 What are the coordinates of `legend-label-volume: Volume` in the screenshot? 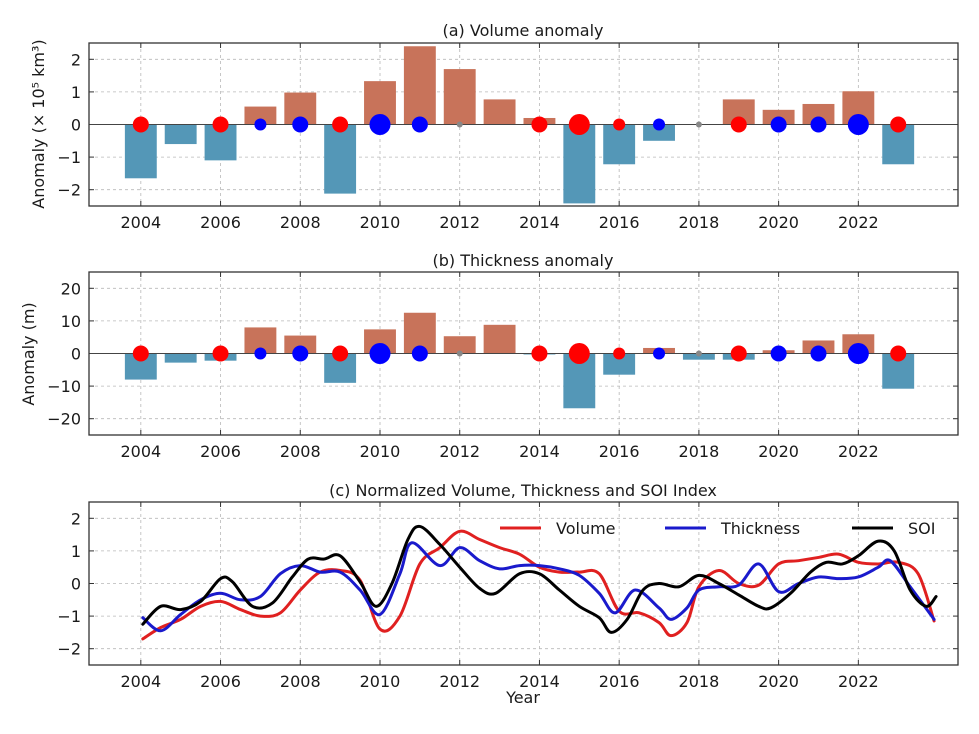 It's located at (586, 528).